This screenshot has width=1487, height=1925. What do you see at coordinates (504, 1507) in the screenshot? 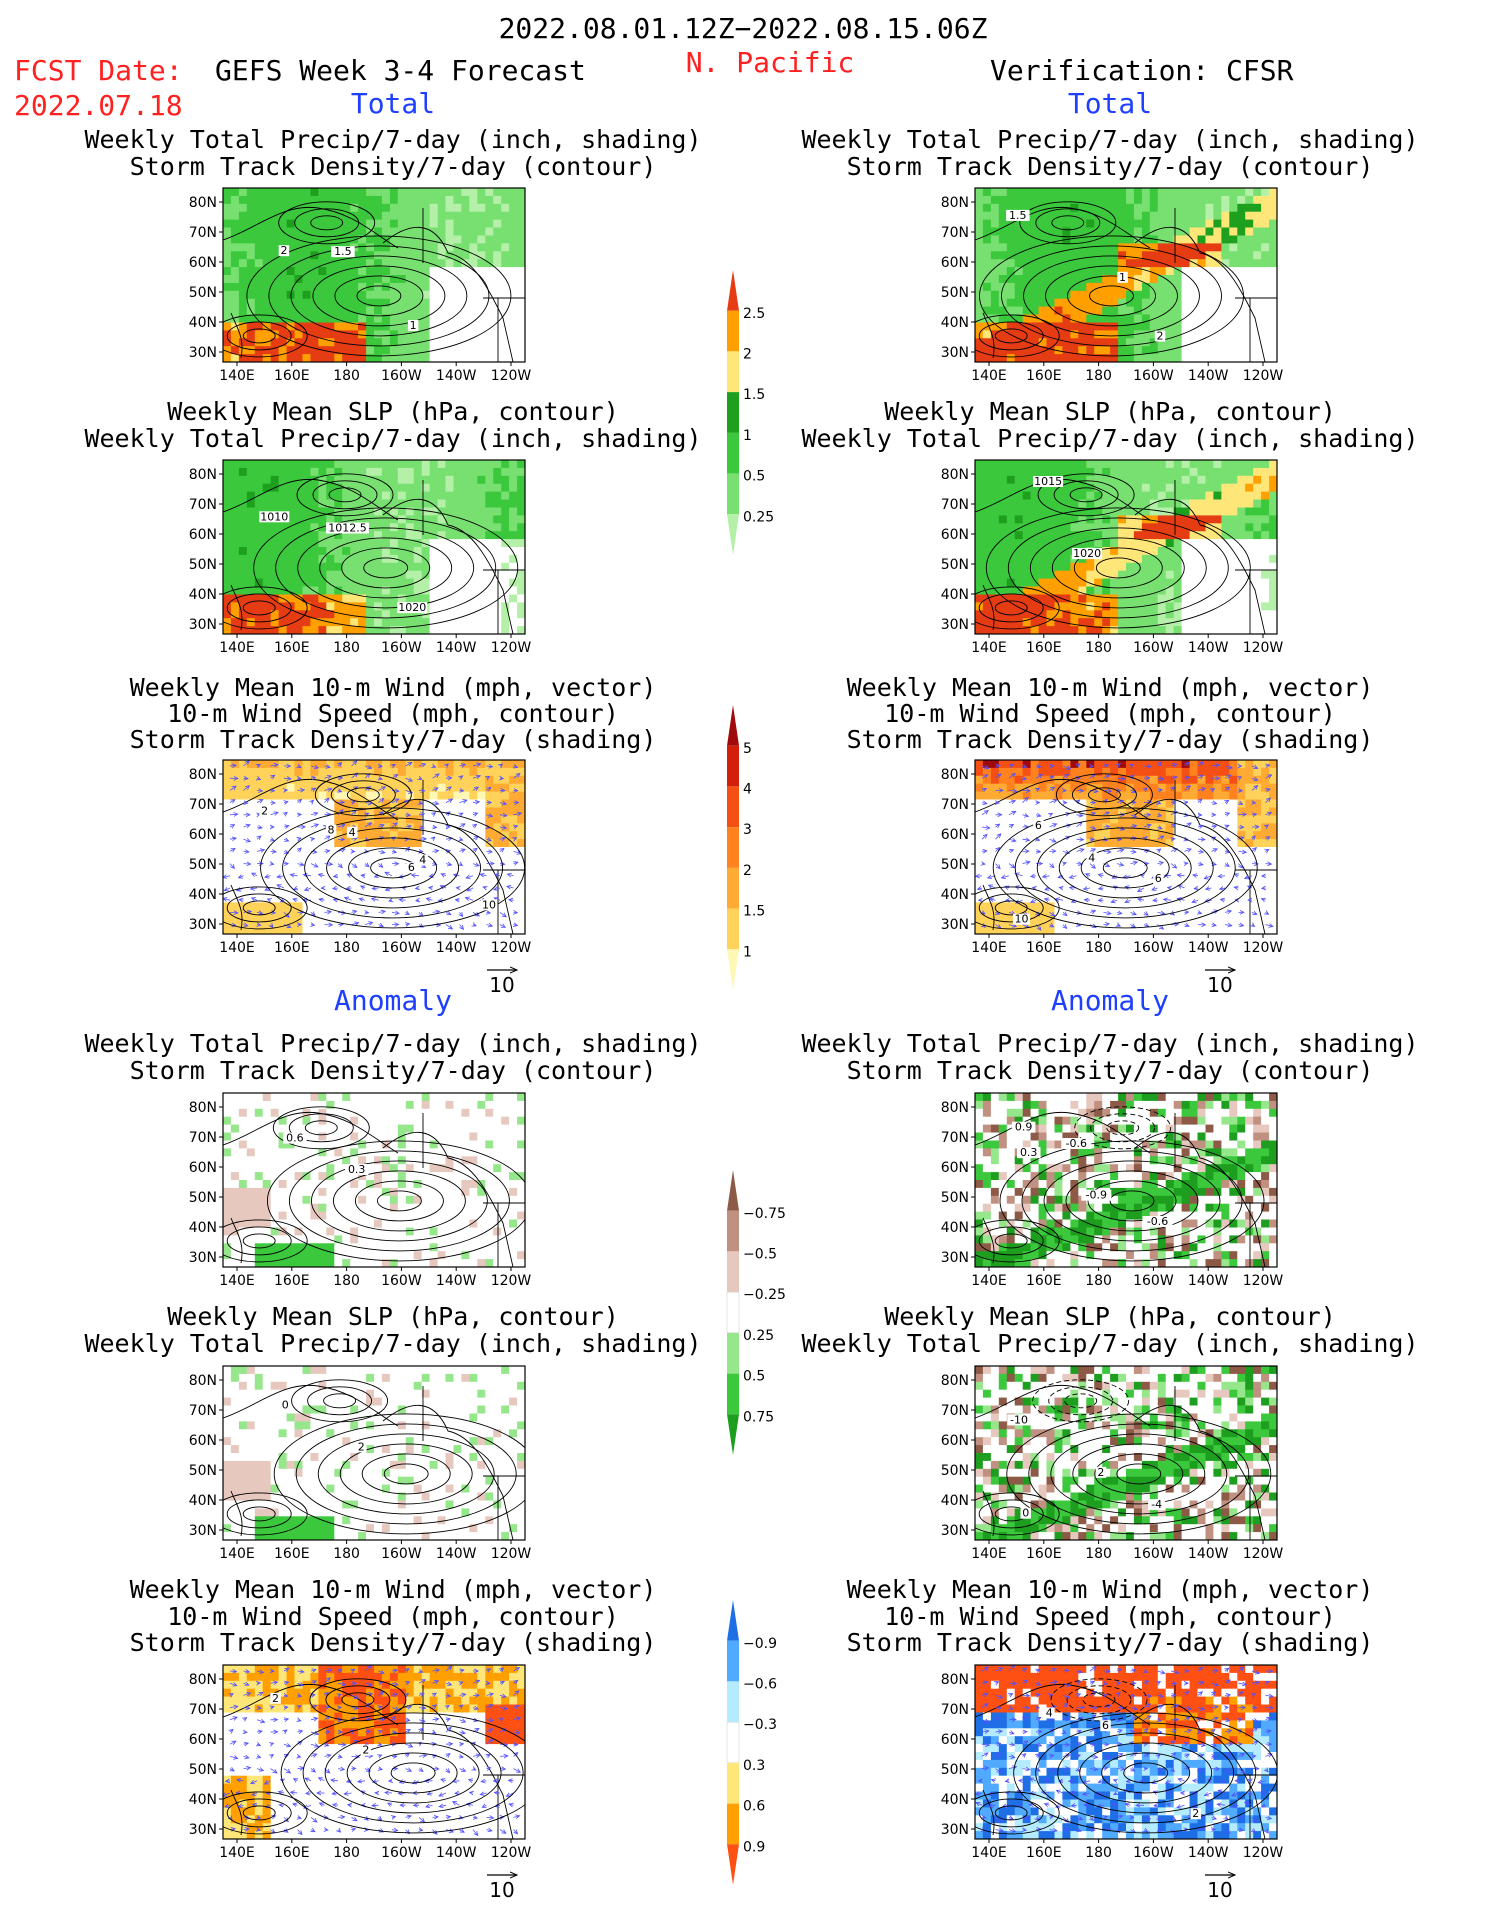
I see `border-line` at bounding box center [504, 1507].